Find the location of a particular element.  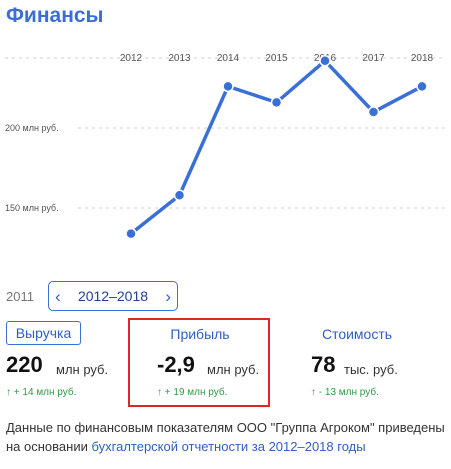

profit-value: -2,9 is located at coordinates (176, 364).